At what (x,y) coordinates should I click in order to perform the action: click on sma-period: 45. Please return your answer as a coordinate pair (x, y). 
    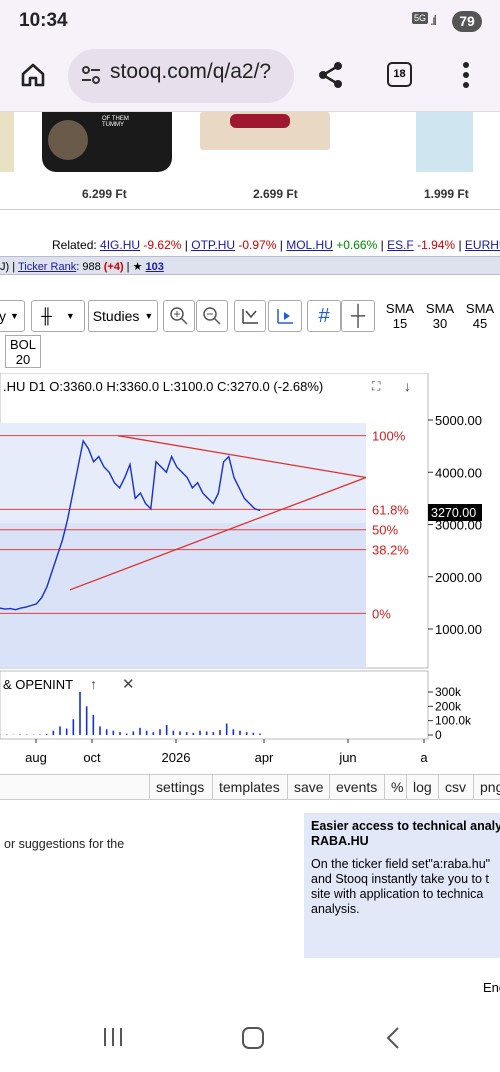
    Looking at the image, I should click on (480, 323).